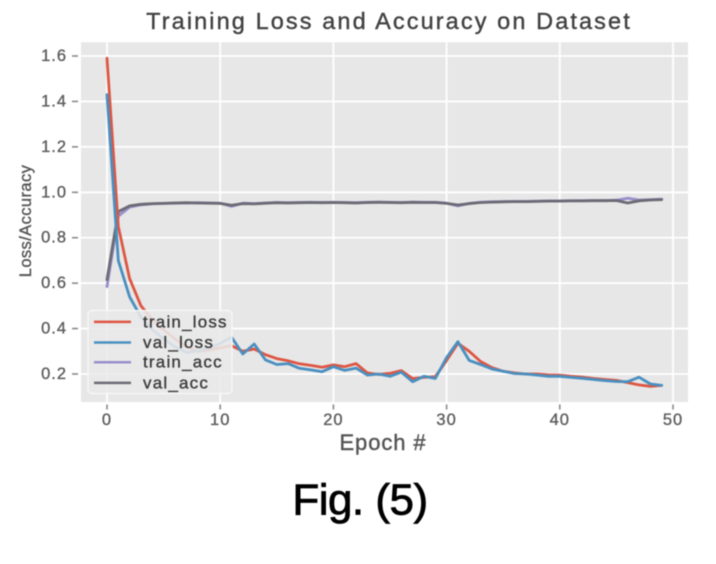 This screenshot has width=716, height=564. What do you see at coordinates (560, 420) in the screenshot?
I see `svg-text: 40` at bounding box center [560, 420].